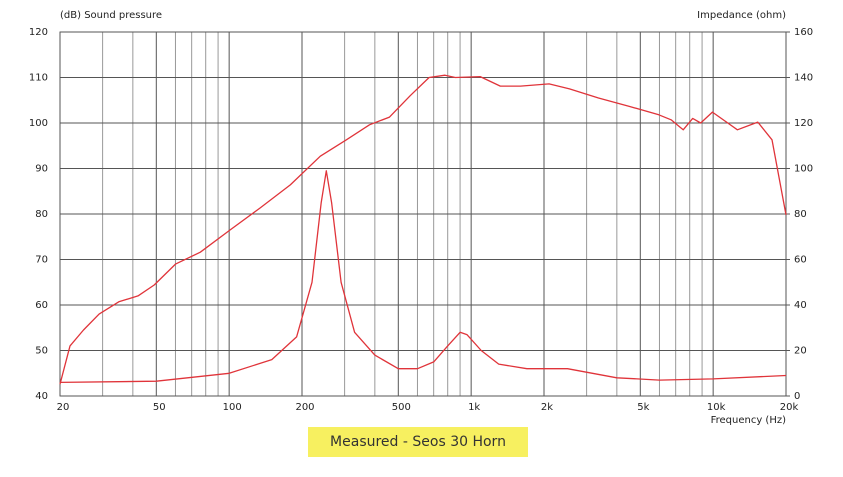 The height and width of the screenshot is (477, 843). Describe the element at coordinates (800, 305) in the screenshot. I see `y2-tick-label: 40` at that location.